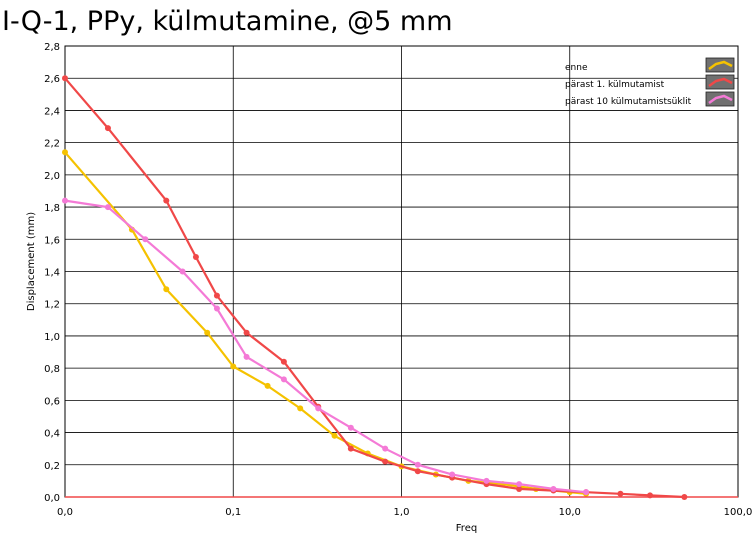 Image resolution: width=753 pixels, height=540 pixels. I want to click on y-tick-label: 0,8, so click(52, 369).